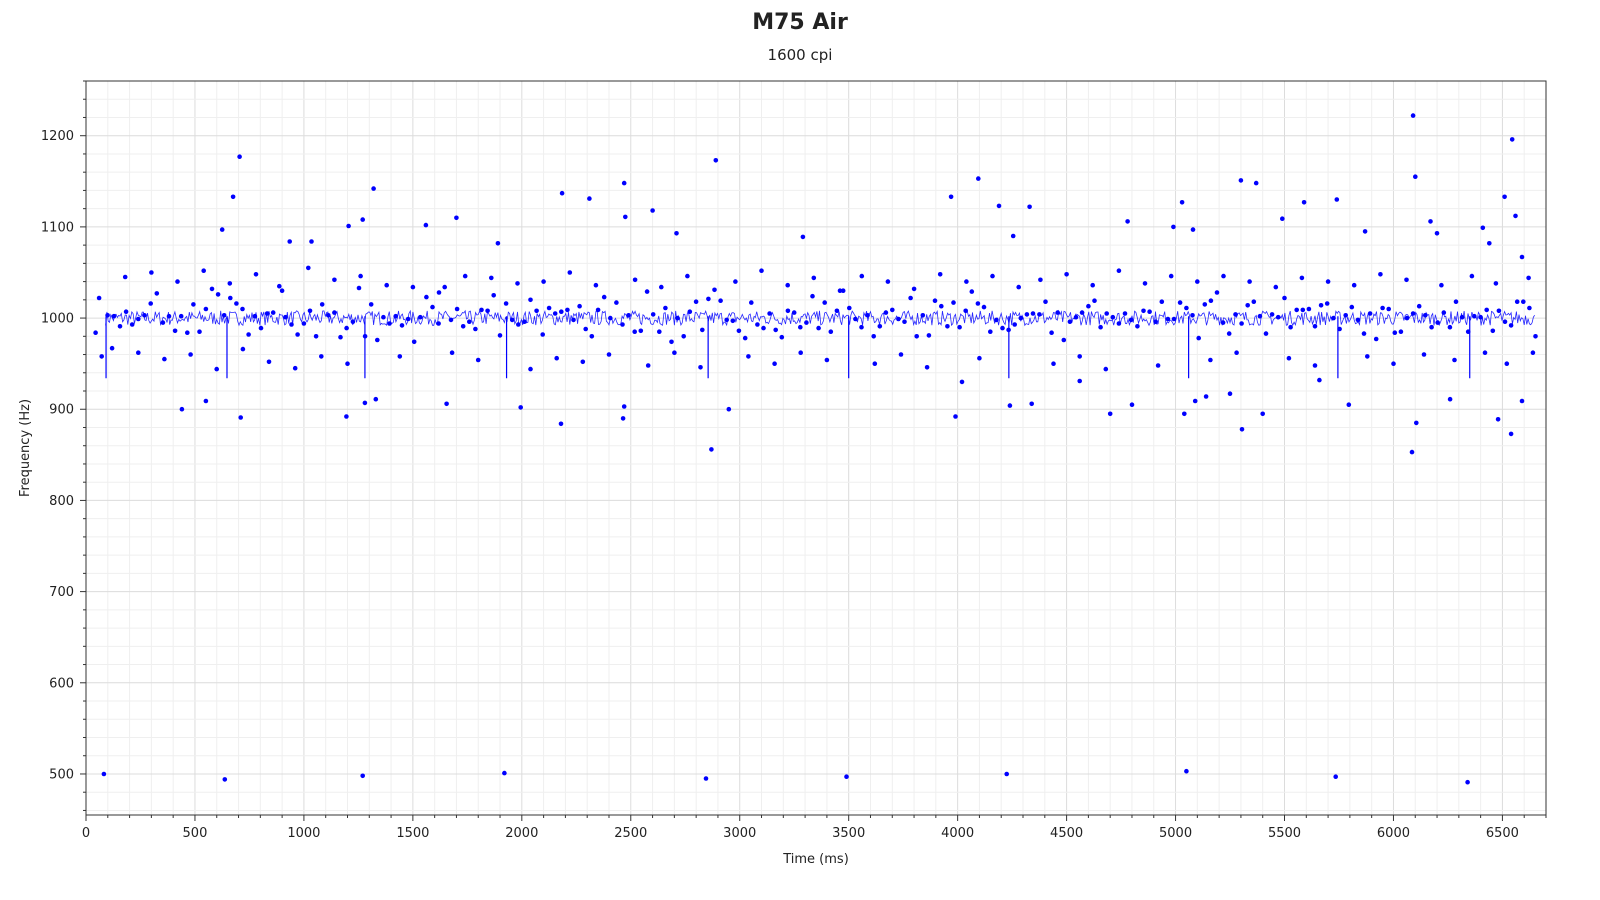 This screenshot has width=1600, height=900. I want to click on x-tick-label: 6000, so click(1393, 833).